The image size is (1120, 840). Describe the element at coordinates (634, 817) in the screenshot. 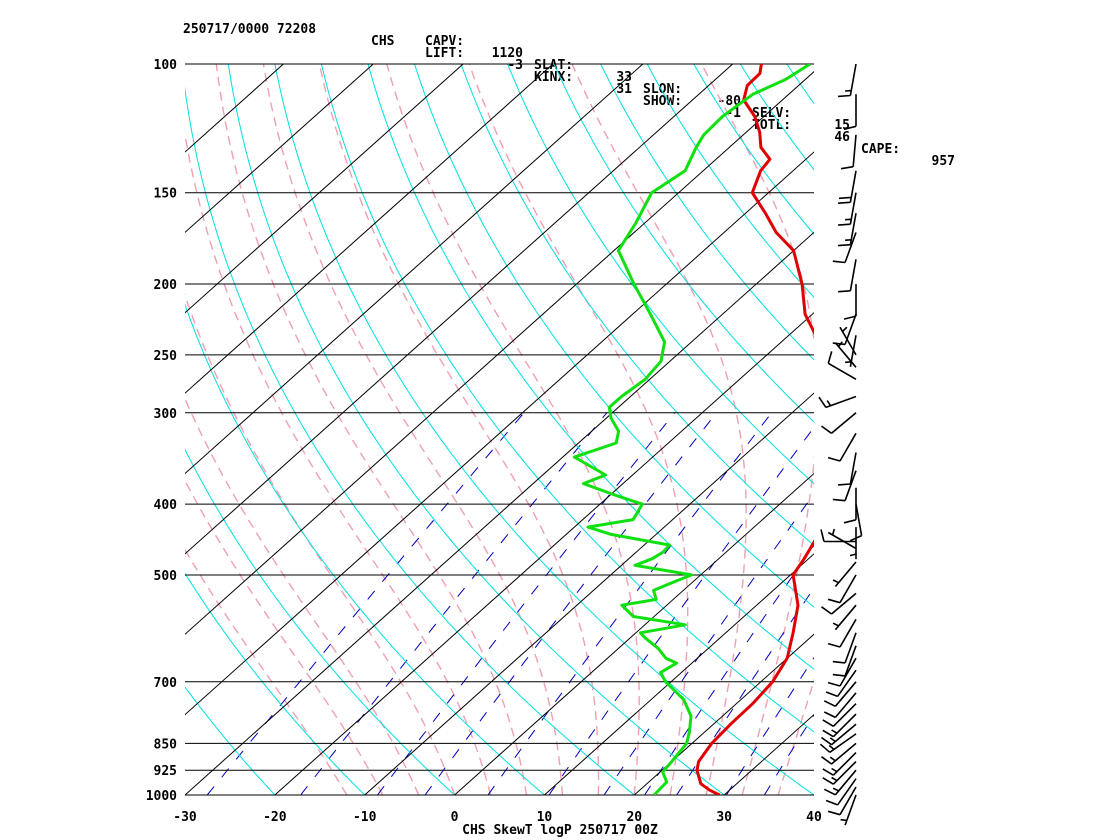

I see `temperature-tick-label: 20` at that location.